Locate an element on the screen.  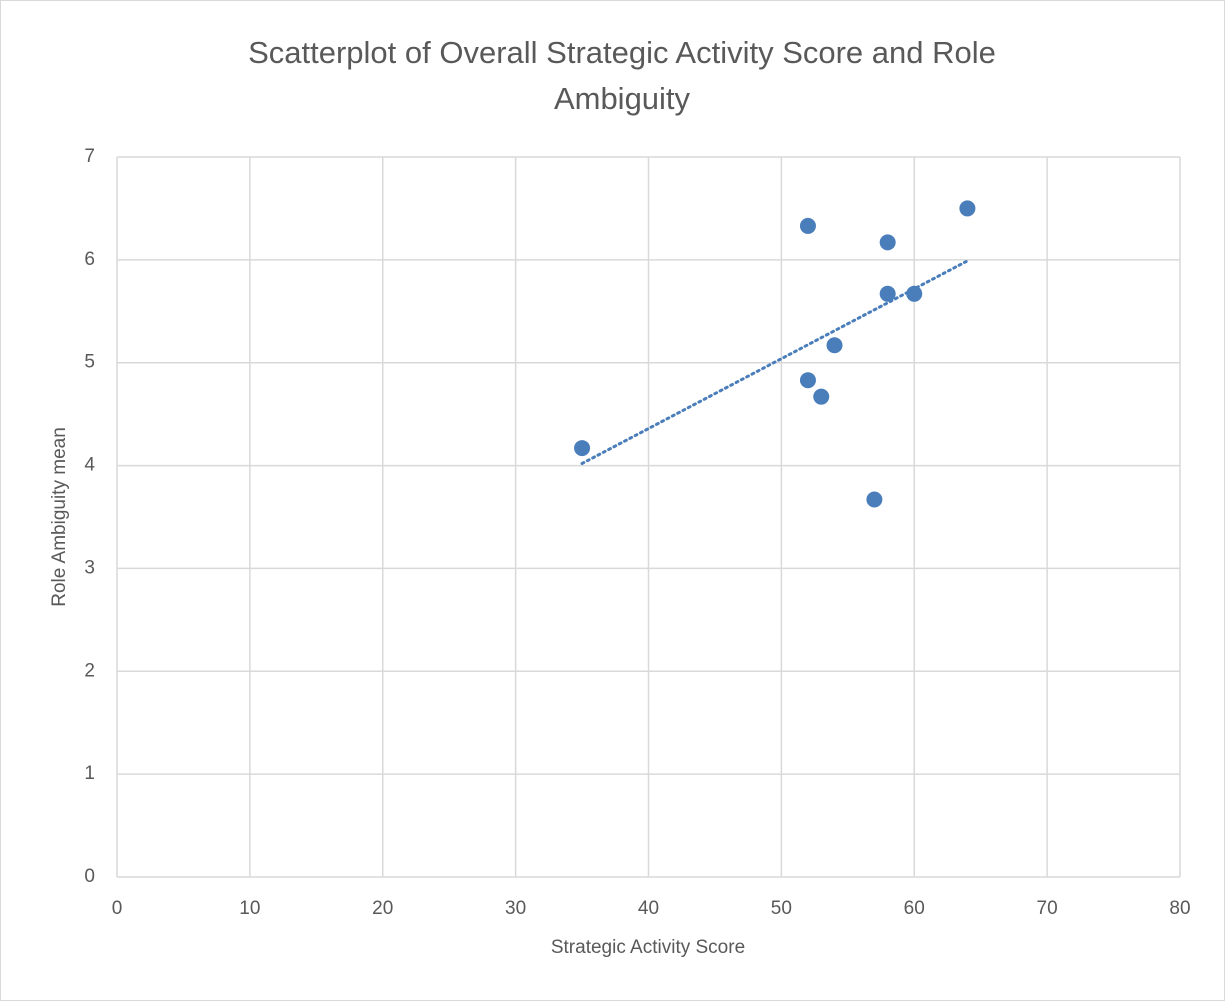
y-tick-label: 6 is located at coordinates (89, 259).